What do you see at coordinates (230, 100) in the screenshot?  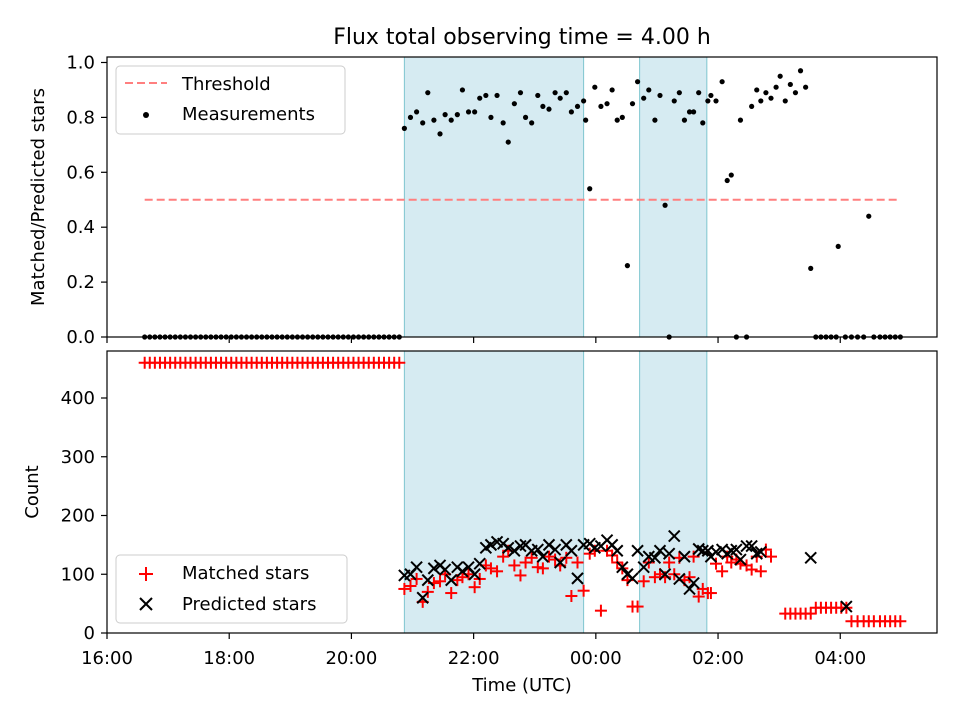 I see `ratio-legend: Threshold Measurements` at bounding box center [230, 100].